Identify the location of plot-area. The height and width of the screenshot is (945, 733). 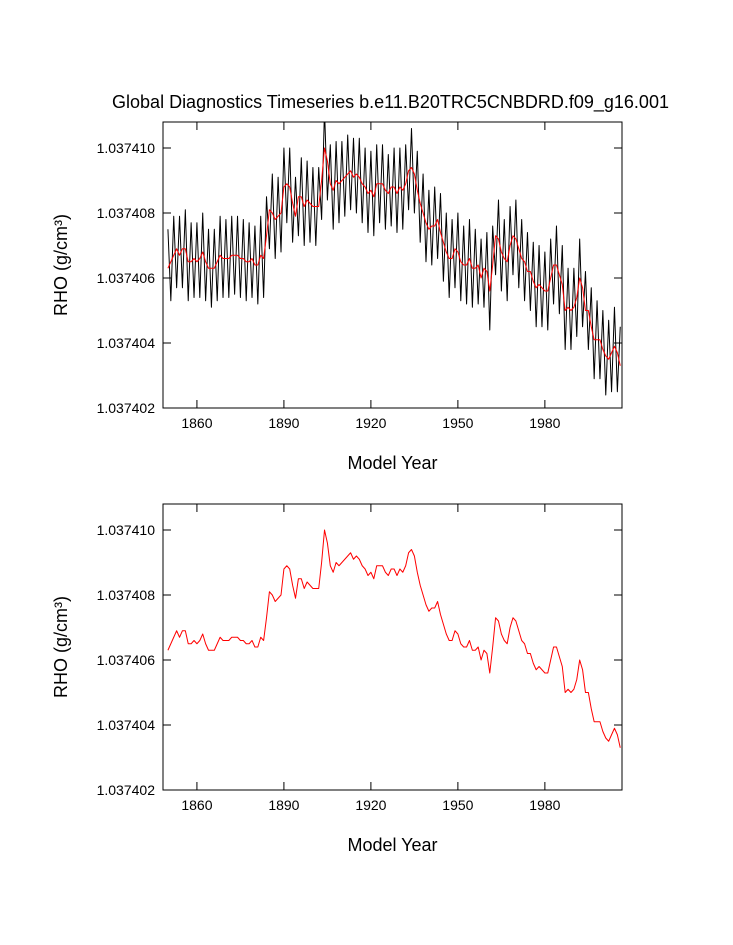
(394, 638).